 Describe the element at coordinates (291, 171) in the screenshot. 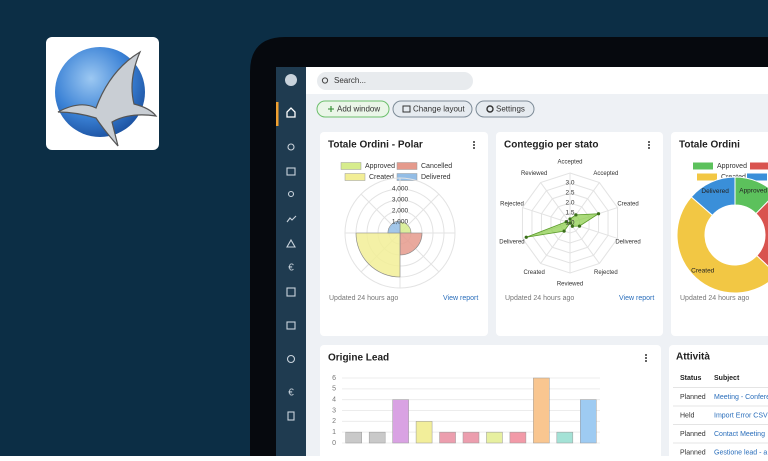

I see `accounts-icon` at that location.